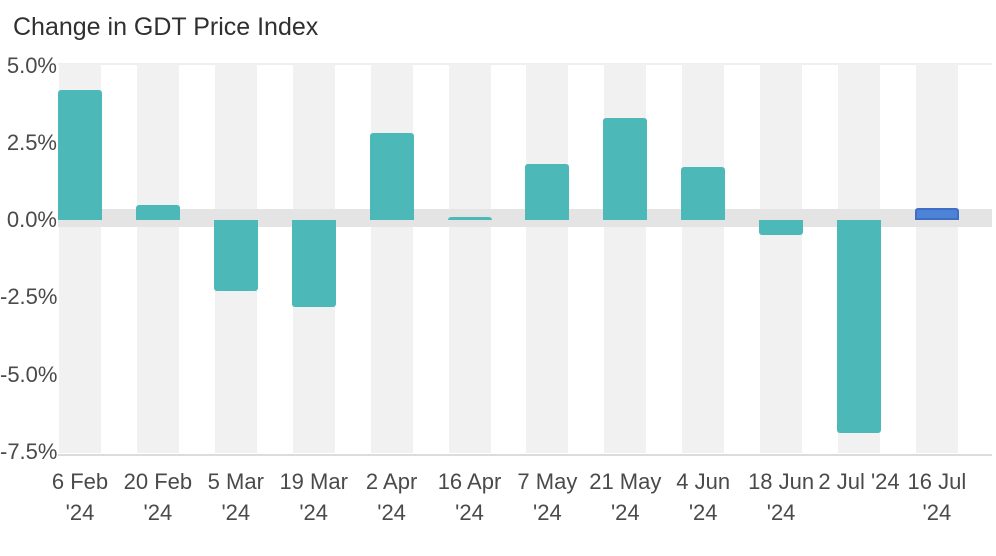  I want to click on x-axis-tick-label: 2 Jul '24, so click(859, 481).